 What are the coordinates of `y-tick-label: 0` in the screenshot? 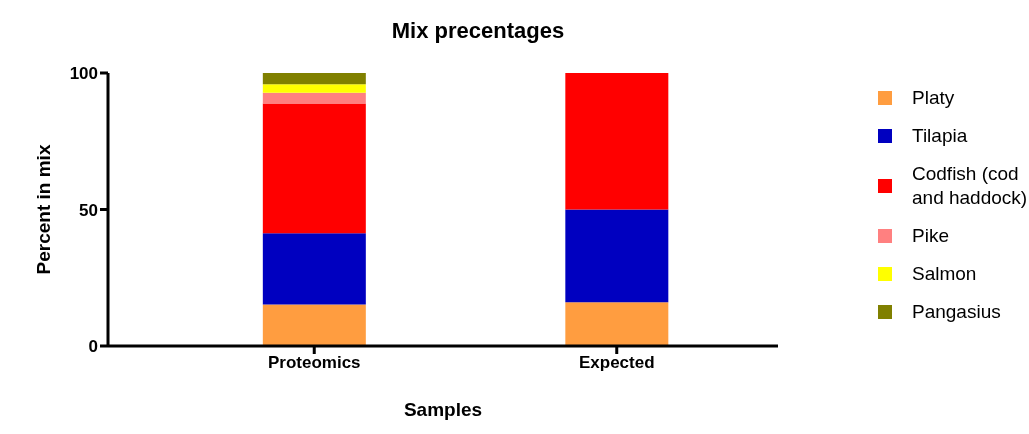 It's located at (93, 347).